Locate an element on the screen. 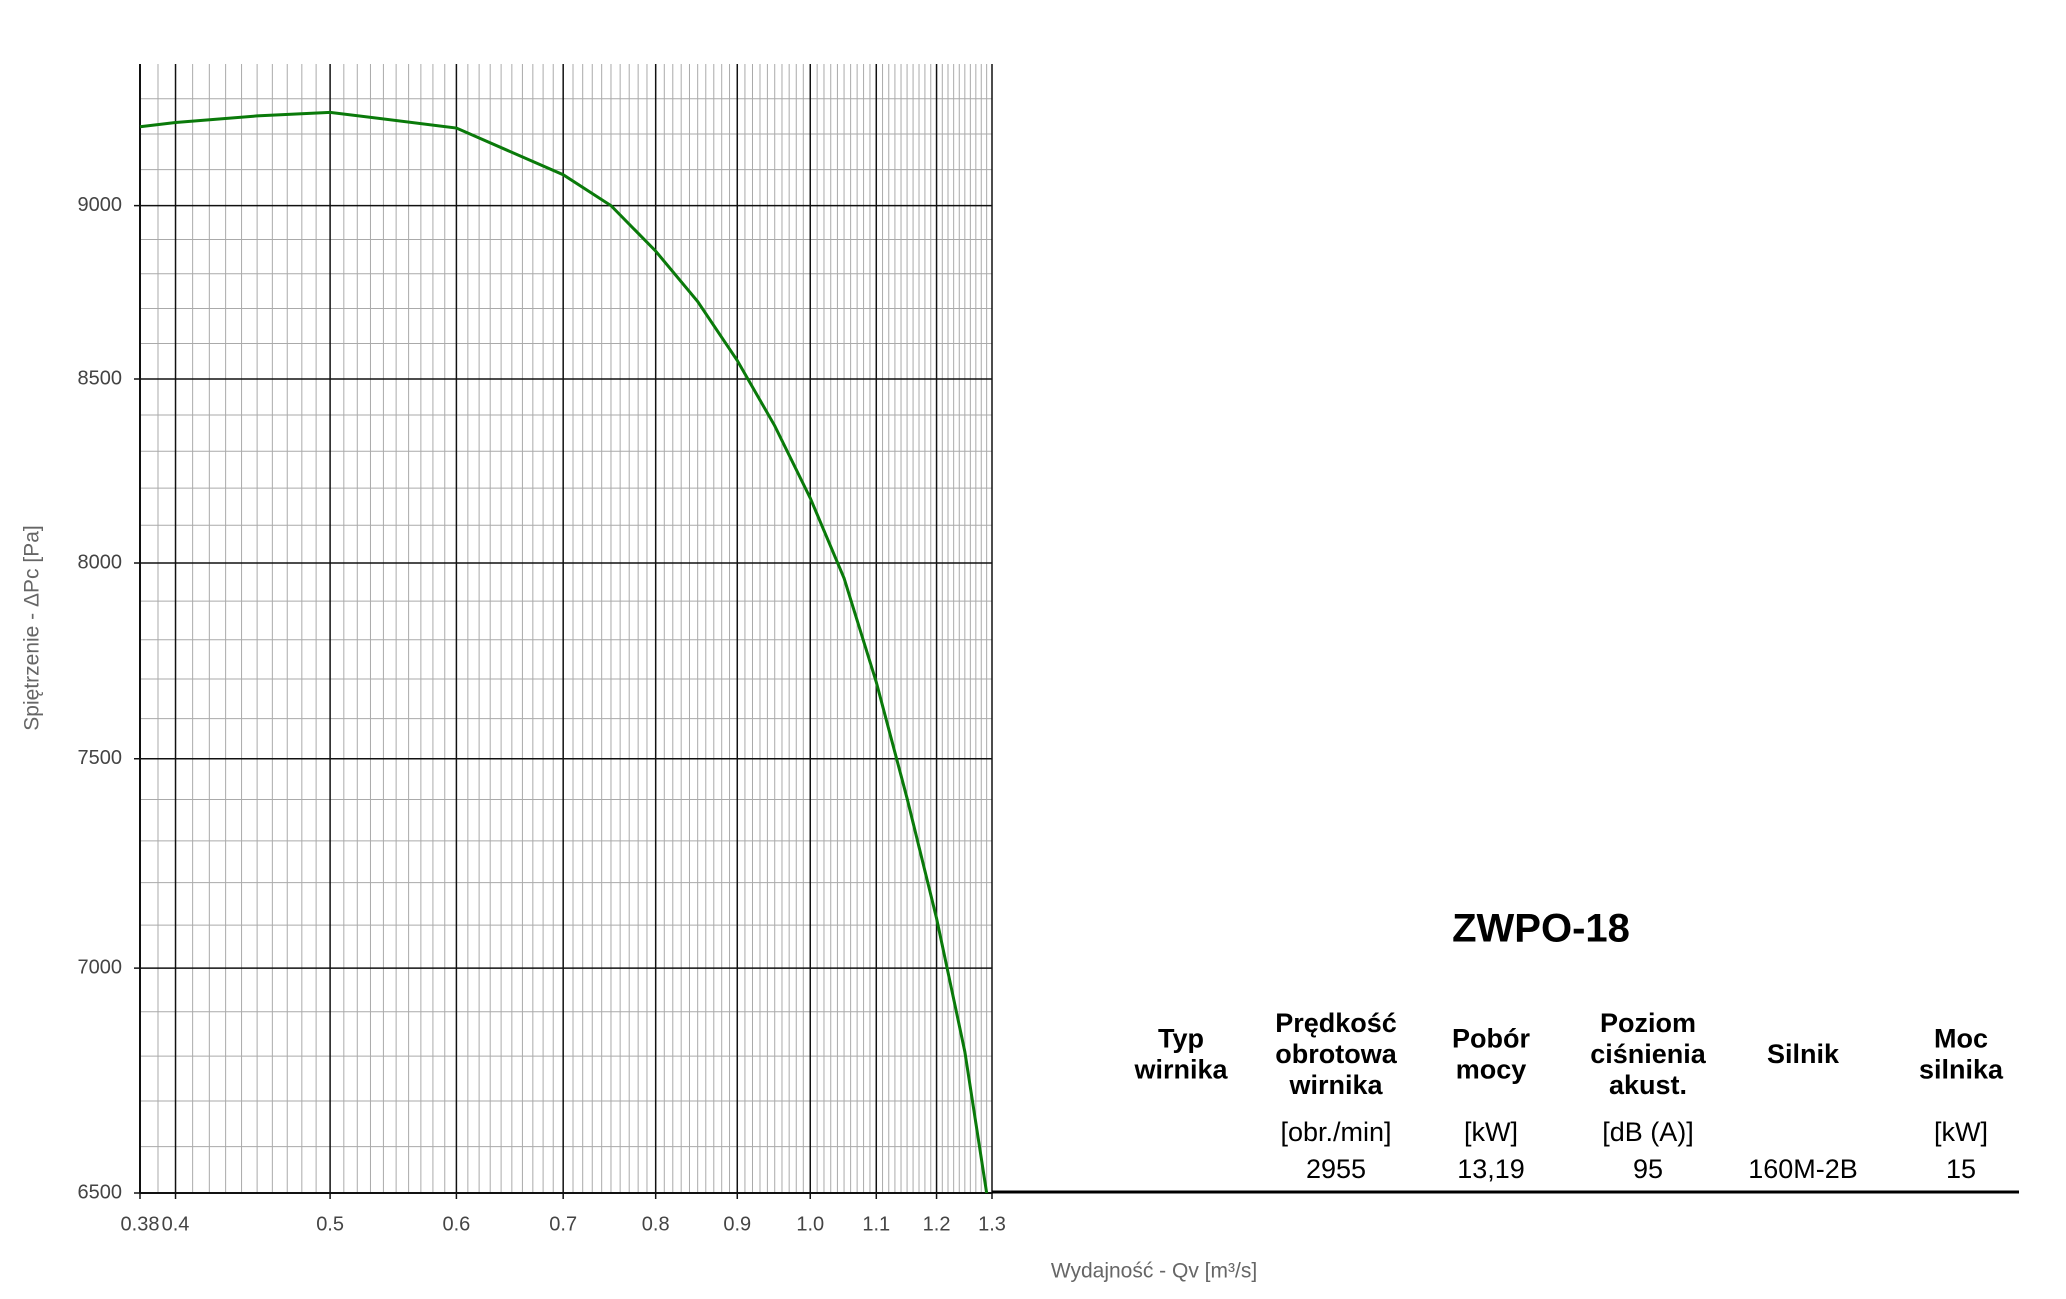  column-header: akust. is located at coordinates (1648, 1085).